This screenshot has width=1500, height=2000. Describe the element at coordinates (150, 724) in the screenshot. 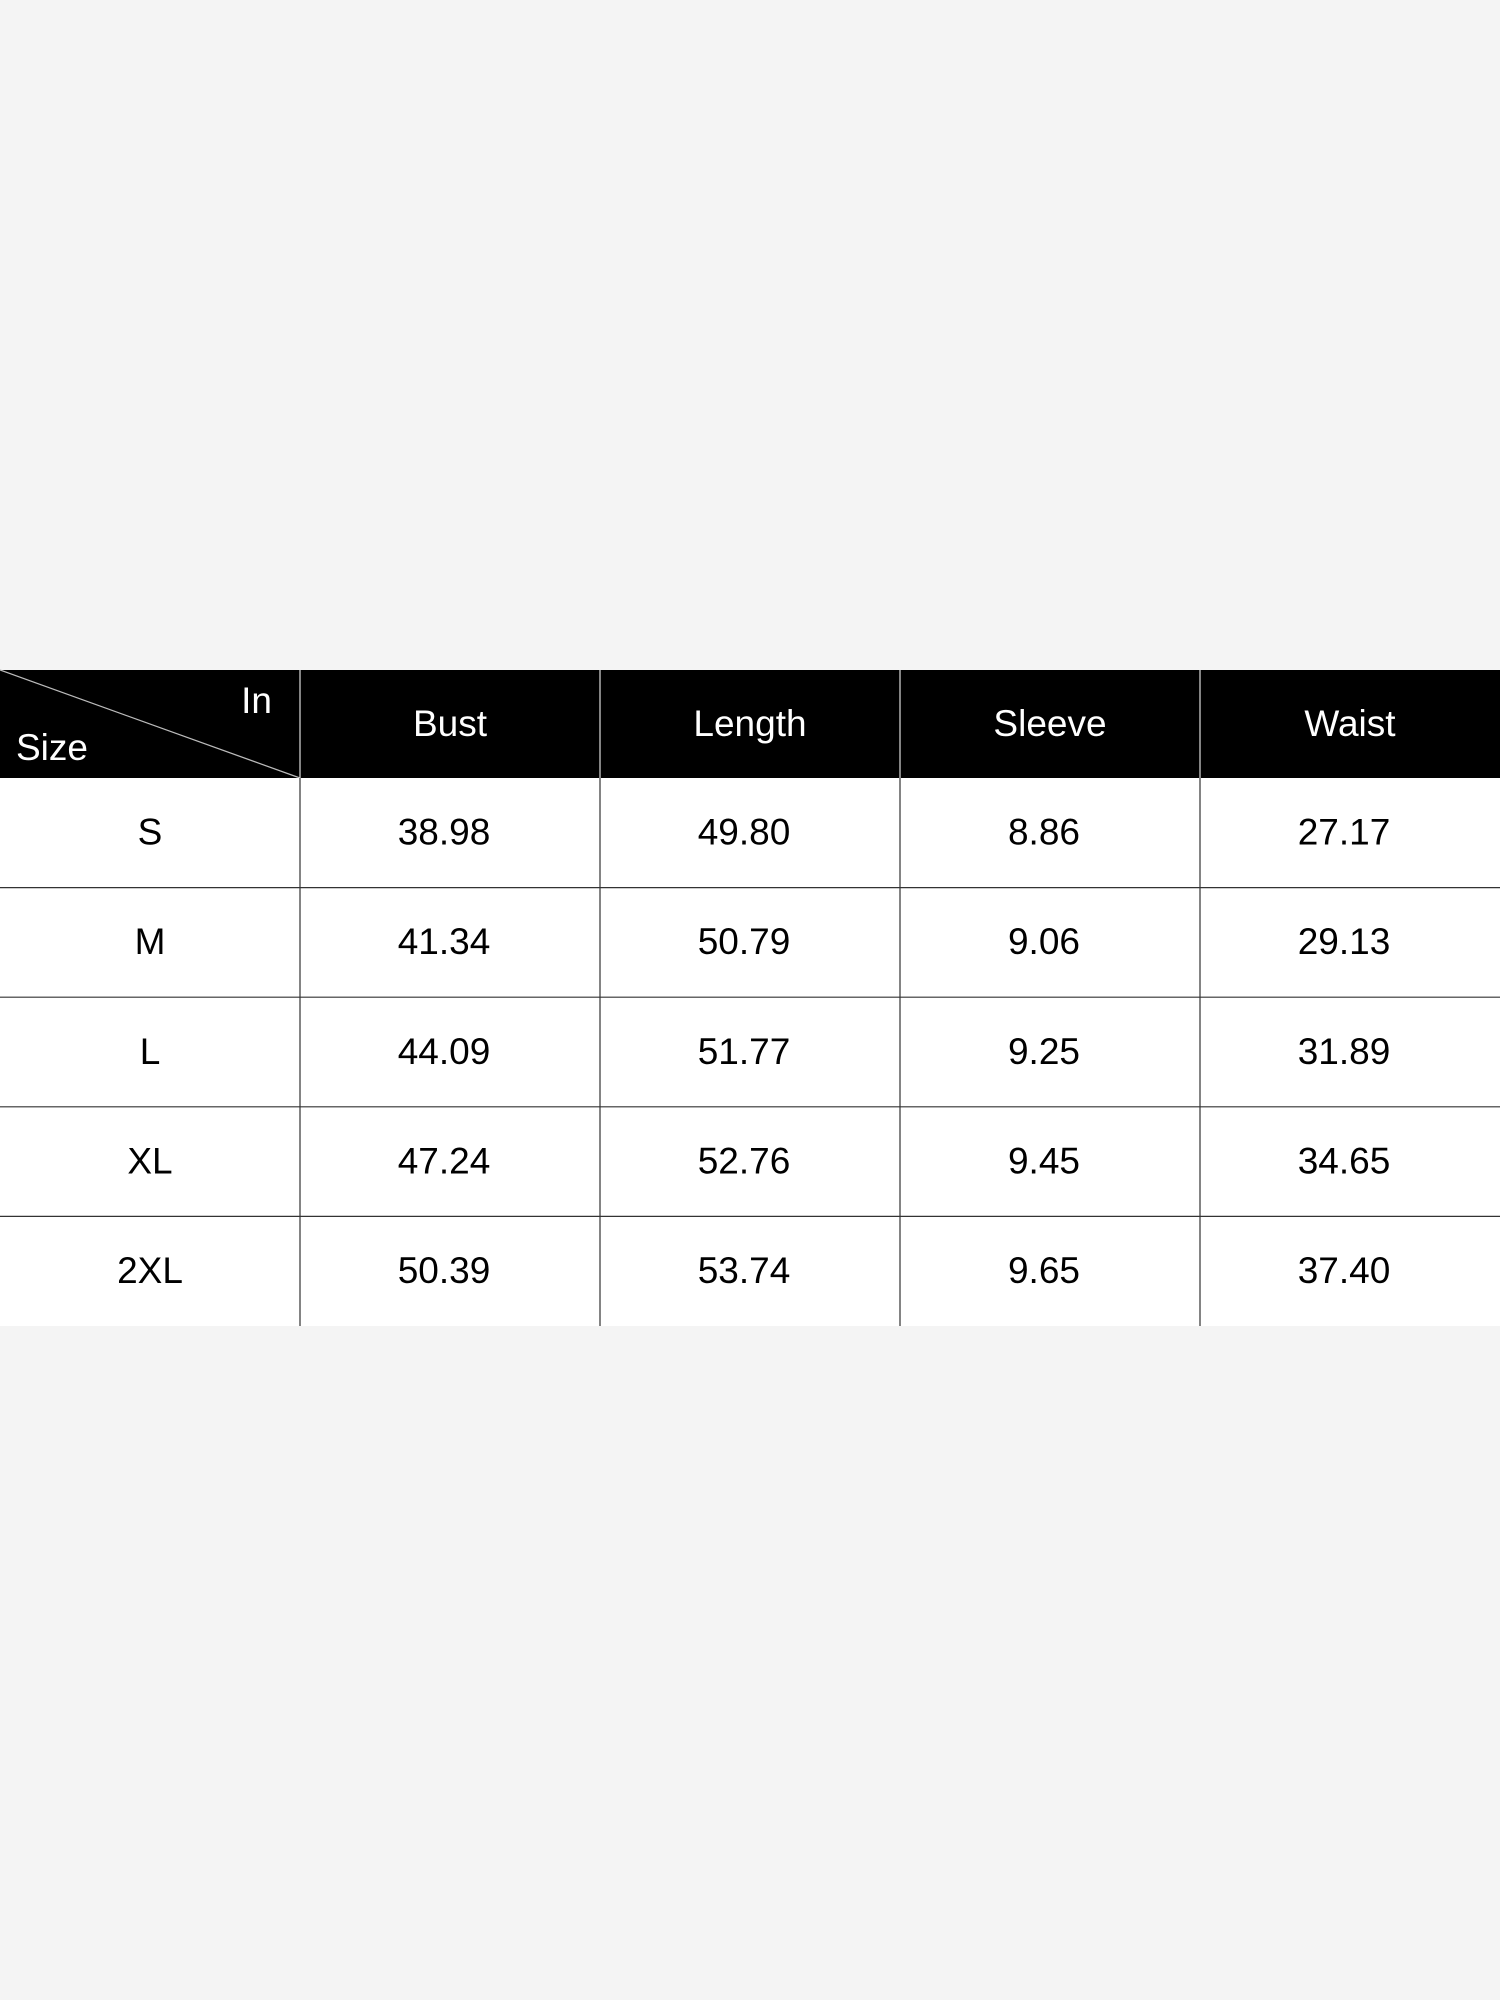

I see `corner-diagonal` at that location.